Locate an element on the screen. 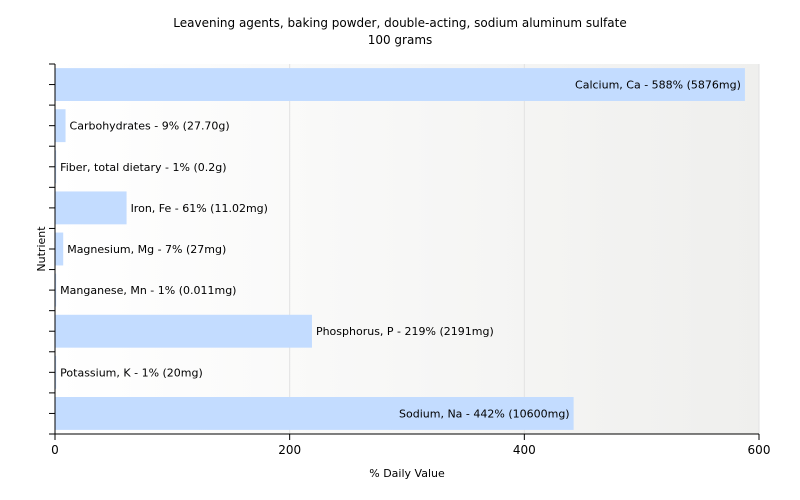 This screenshot has width=800, height=500. bar-value-label: Iron, Fe - 61% (11.02mg) is located at coordinates (199, 208).